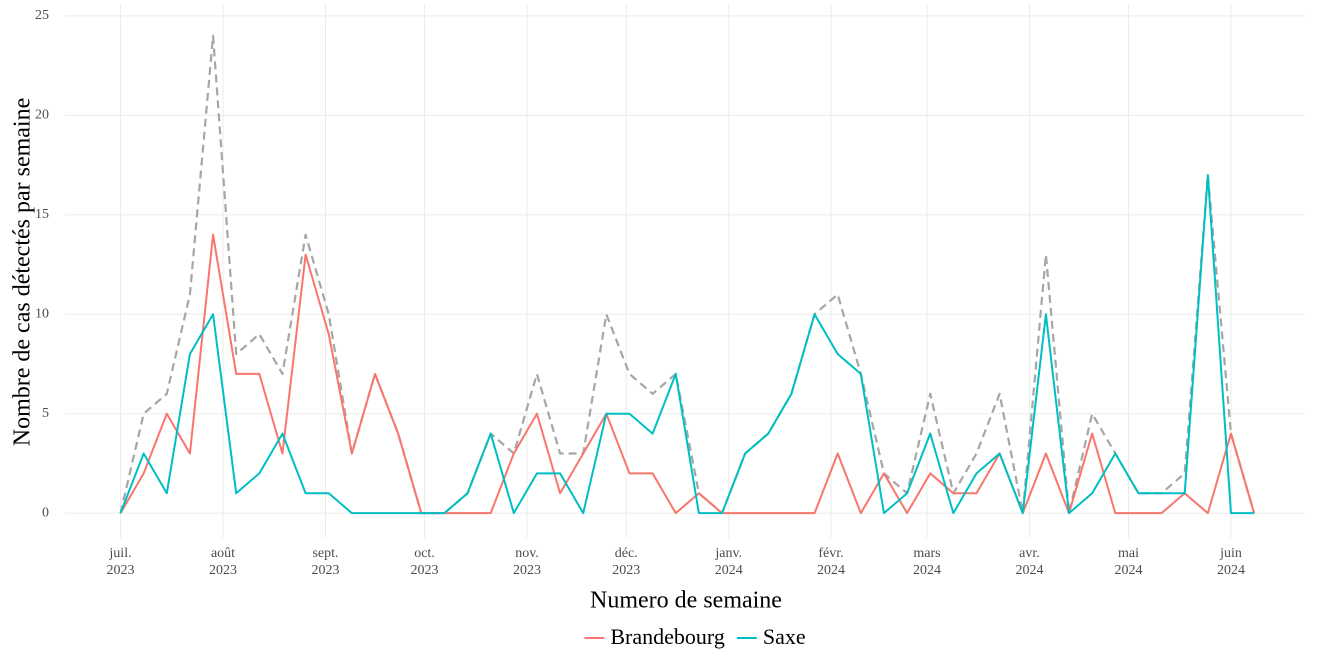  I want to click on x-tick-label: févr. 2024, so click(831, 562).